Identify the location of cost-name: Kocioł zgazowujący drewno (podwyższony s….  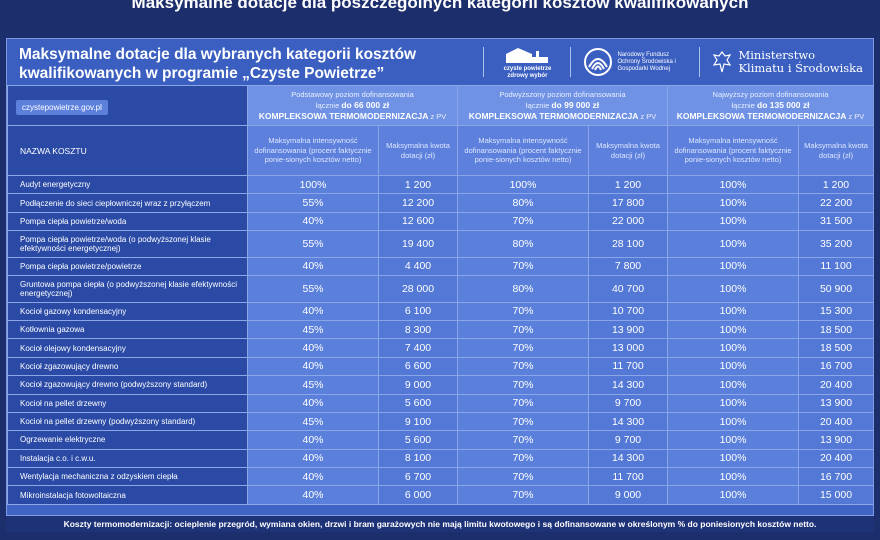
(127, 385).